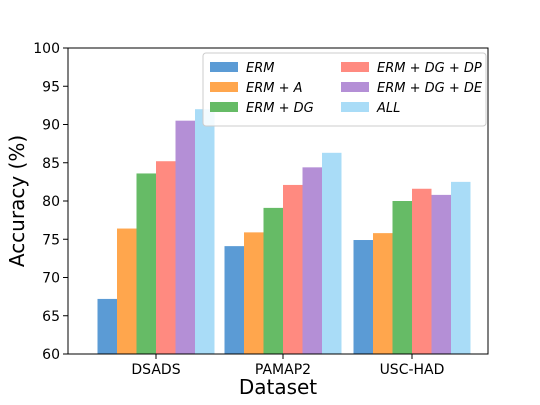  Describe the element at coordinates (312, 260) in the screenshot. I see `bar-erm-dg-de-pamap2` at that location.